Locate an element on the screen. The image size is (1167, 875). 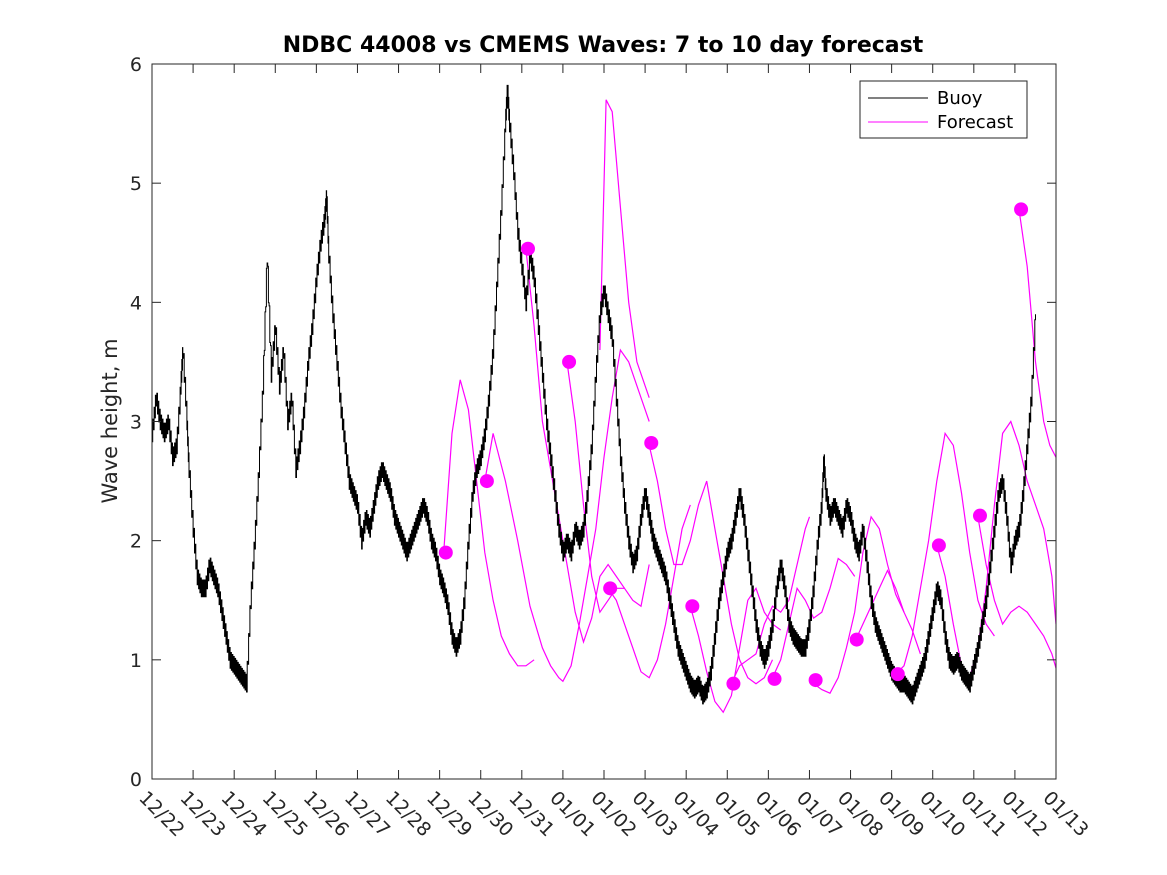
y-tick-label: 0 is located at coordinates (136, 780).